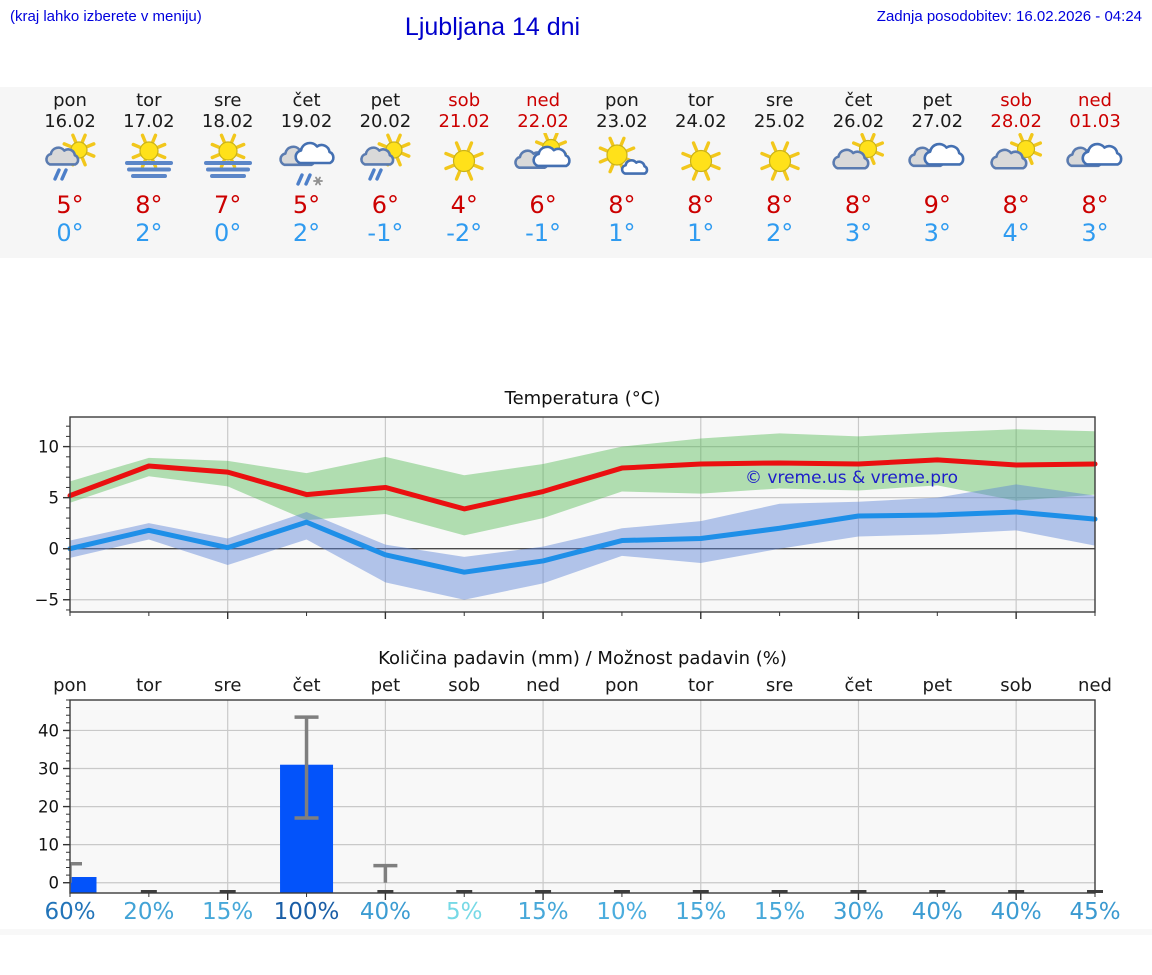  I want to click on day-date-label: 25.02, so click(779, 121).